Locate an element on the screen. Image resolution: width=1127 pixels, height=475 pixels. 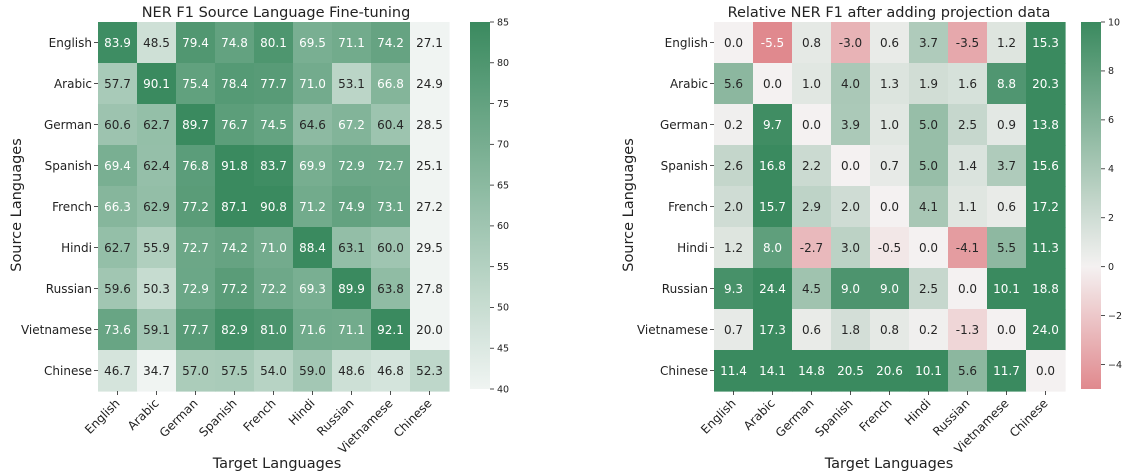
y-tick-label: Arabic is located at coordinates (73, 84).